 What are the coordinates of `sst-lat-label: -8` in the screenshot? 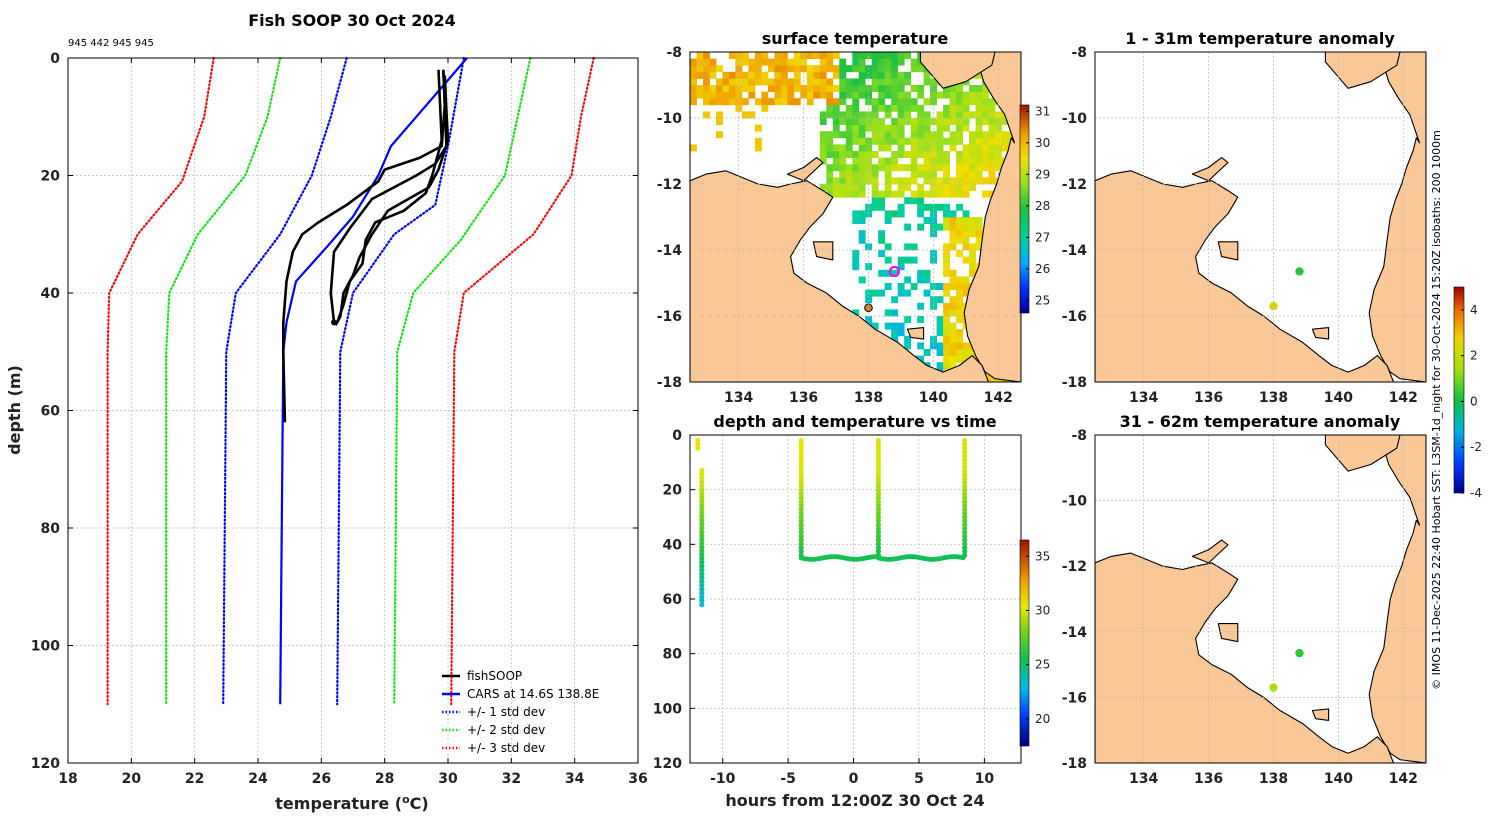 It's located at (674, 53).